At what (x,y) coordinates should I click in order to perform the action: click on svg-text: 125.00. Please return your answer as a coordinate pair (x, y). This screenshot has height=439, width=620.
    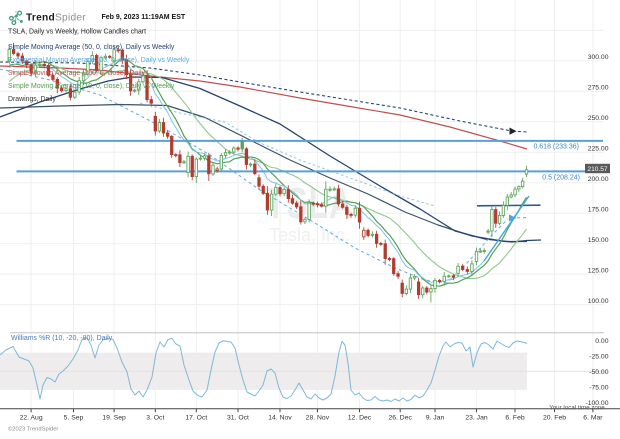
    Looking at the image, I should click on (598, 270).